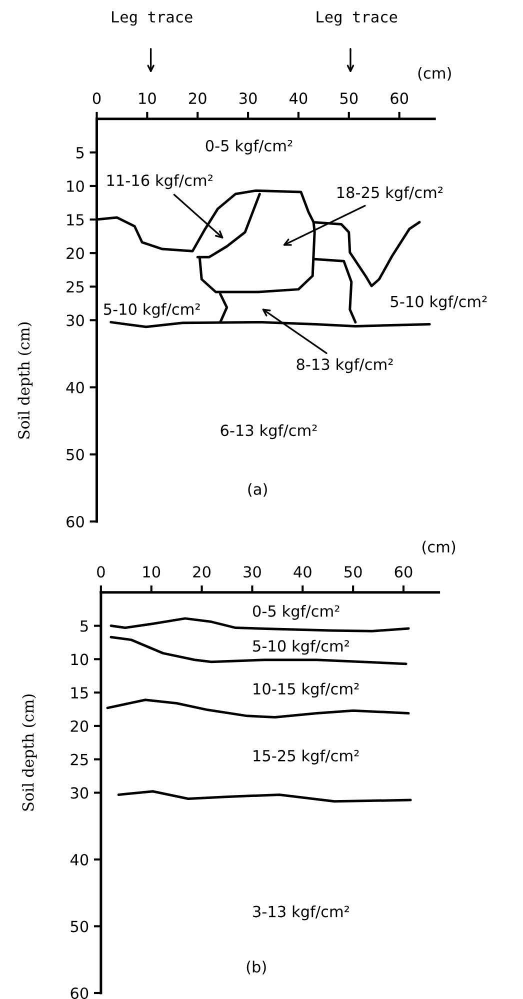  I want to click on annotation: 3-13 kgf/cm², so click(301, 912).